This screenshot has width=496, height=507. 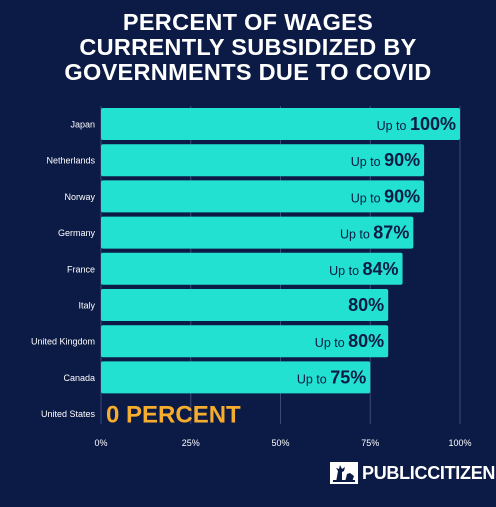 I want to click on statue-of-liberty-icon, so click(x=344, y=473).